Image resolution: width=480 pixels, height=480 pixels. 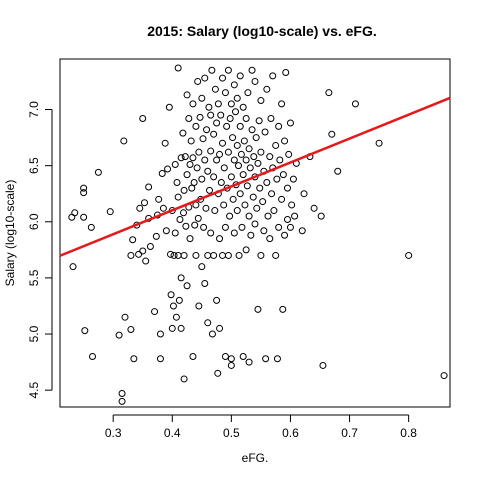 What do you see at coordinates (290, 433) in the screenshot?
I see `x-tick-label: 0.6` at bounding box center [290, 433].